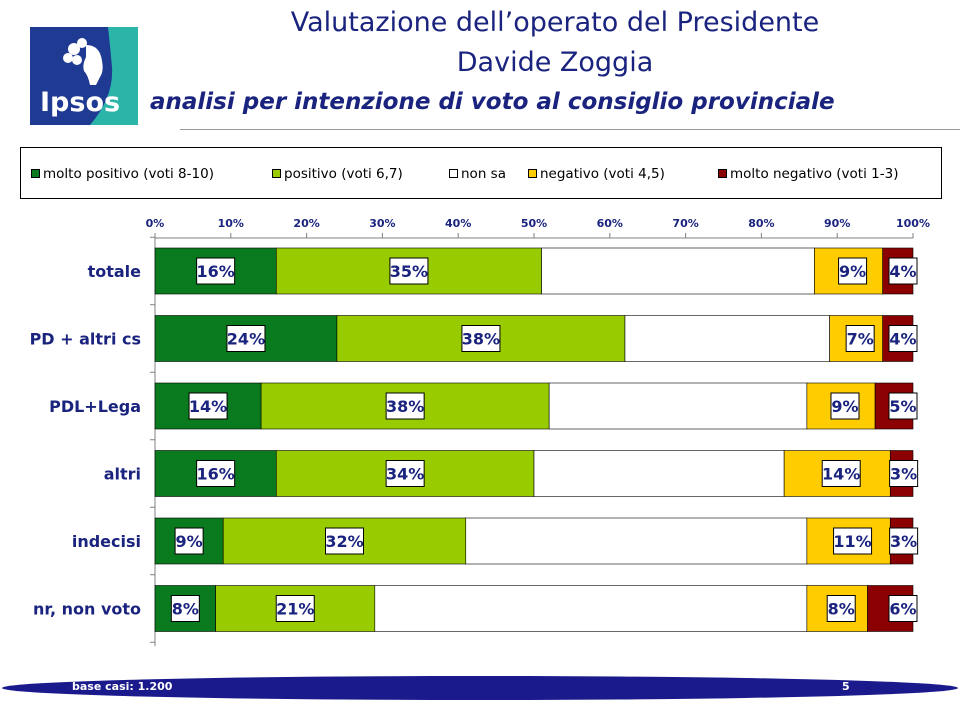 The image size is (960, 720). I want to click on x-tick-label: 50%, so click(534, 223).